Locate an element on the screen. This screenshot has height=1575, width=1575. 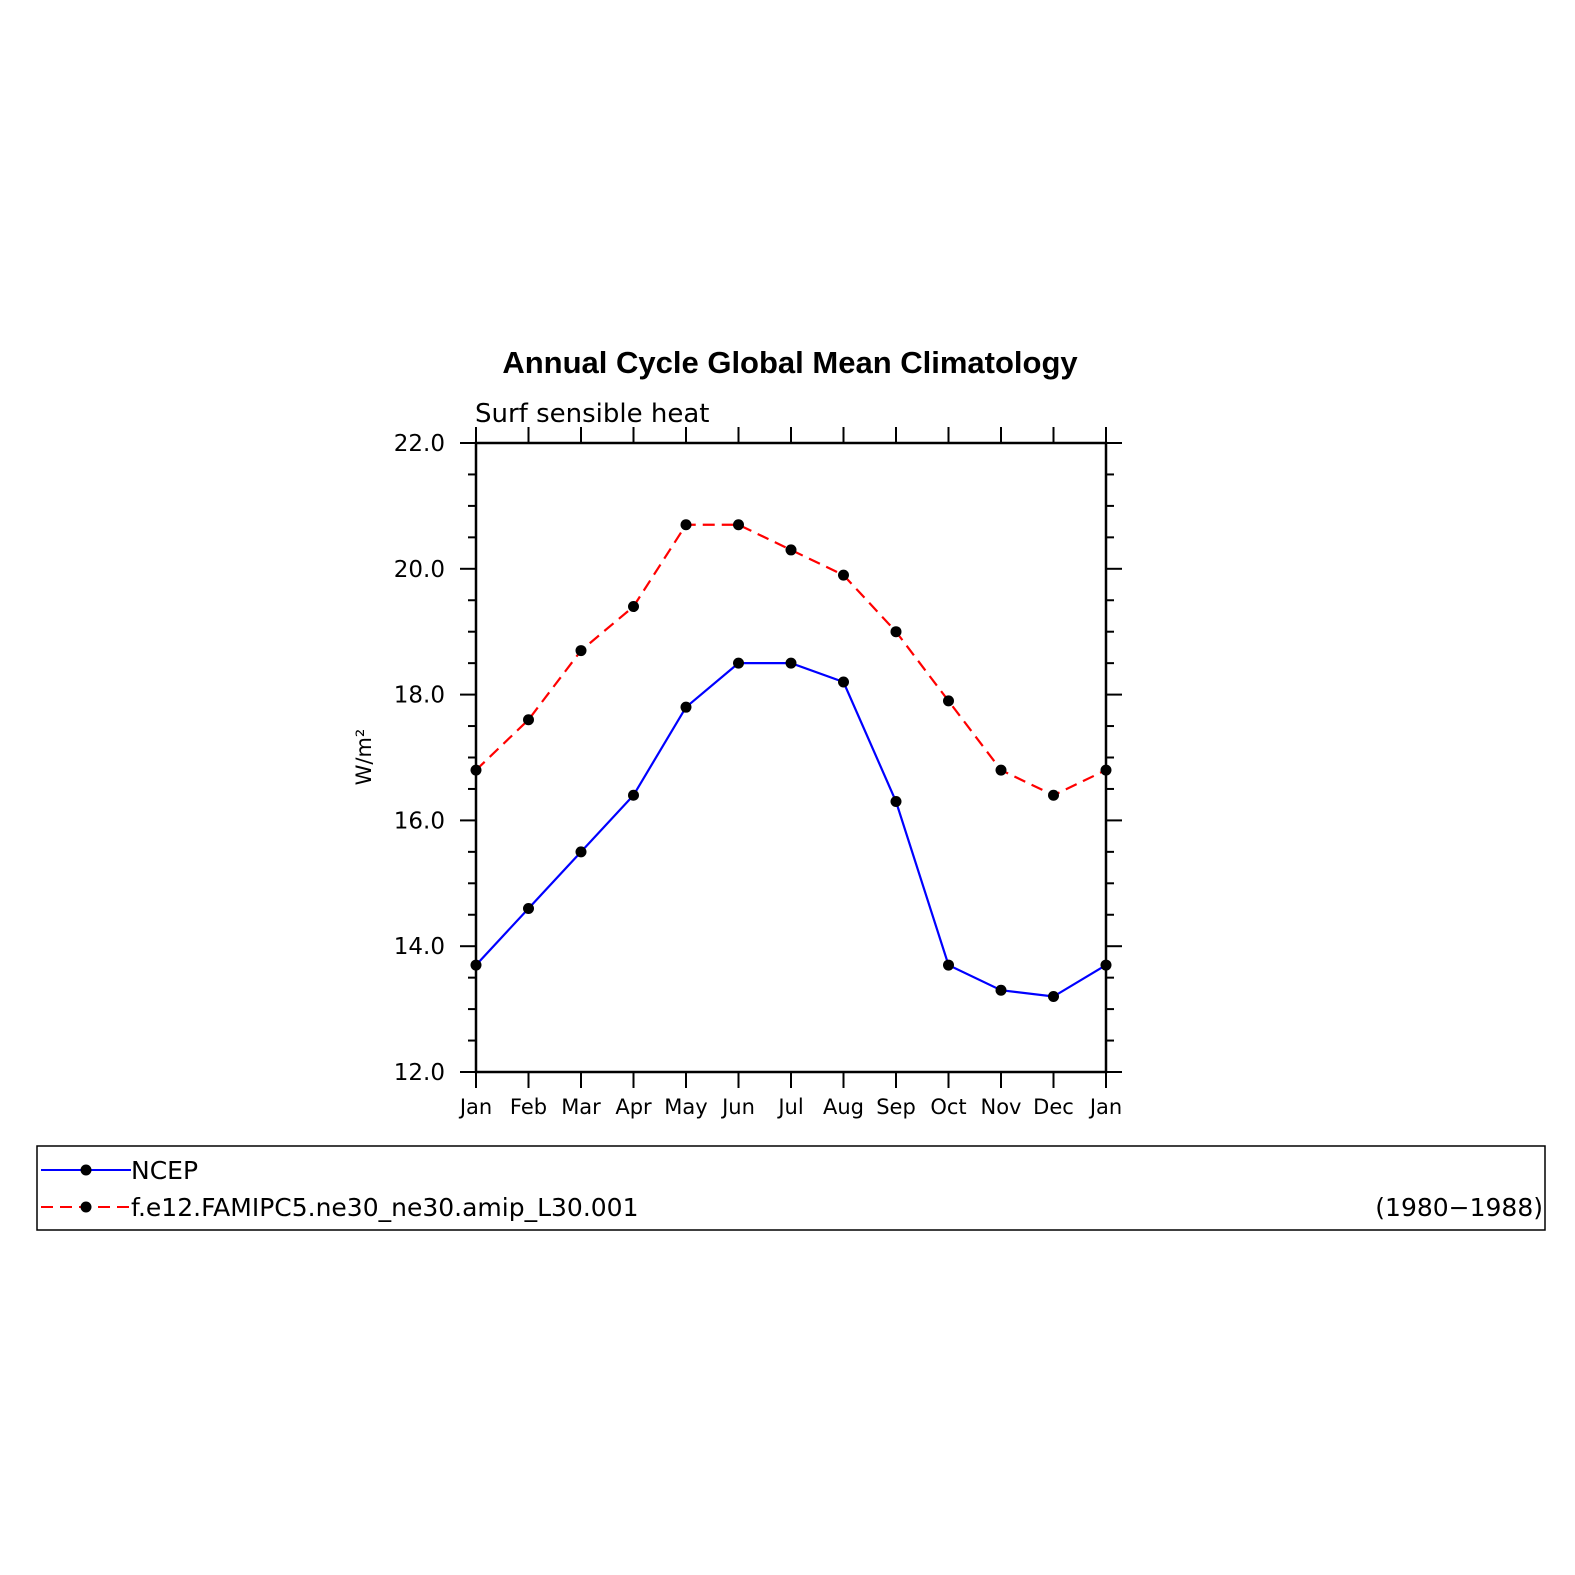
series-layer is located at coordinates (791, 761).